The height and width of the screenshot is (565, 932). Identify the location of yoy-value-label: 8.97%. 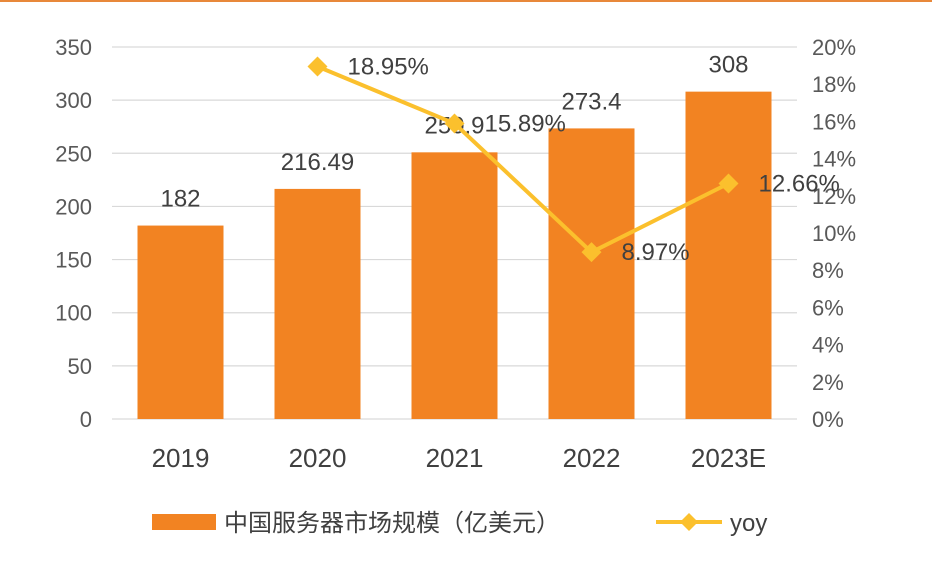
(656, 252).